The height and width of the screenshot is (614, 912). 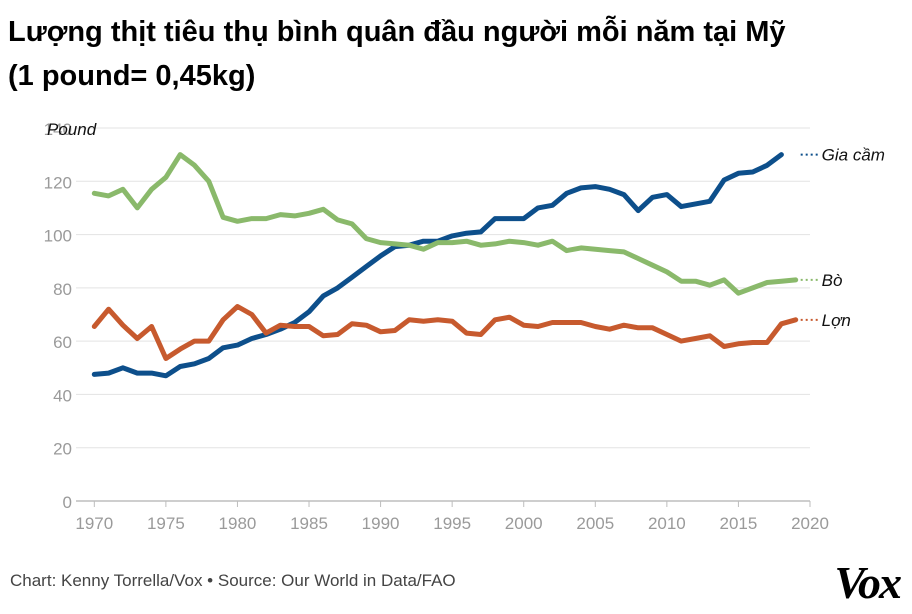 What do you see at coordinates (67, 502) in the screenshot?
I see `y-tick-label: 0` at bounding box center [67, 502].